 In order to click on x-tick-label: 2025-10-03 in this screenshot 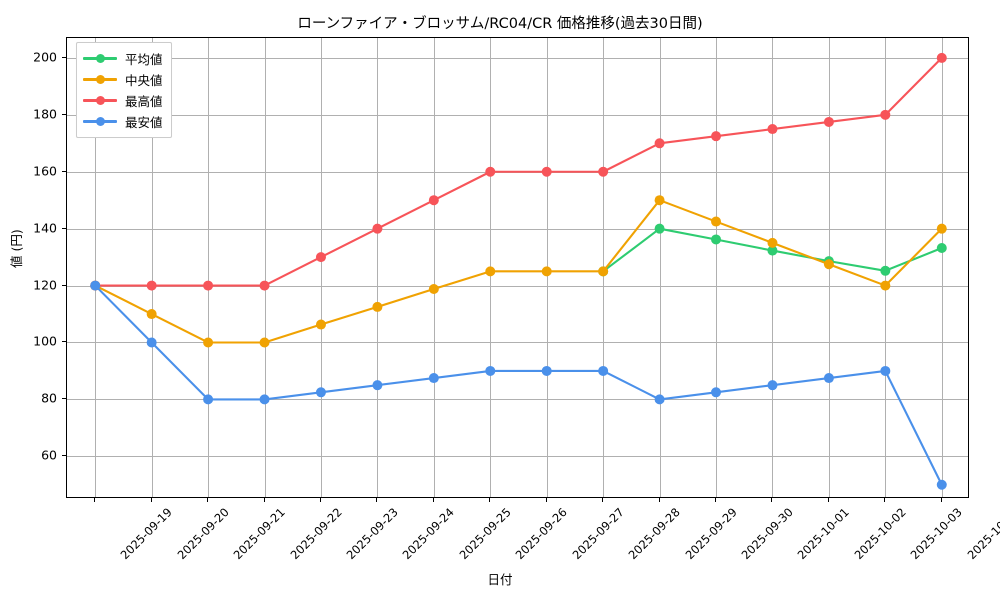, I will do `click(936, 534)`.